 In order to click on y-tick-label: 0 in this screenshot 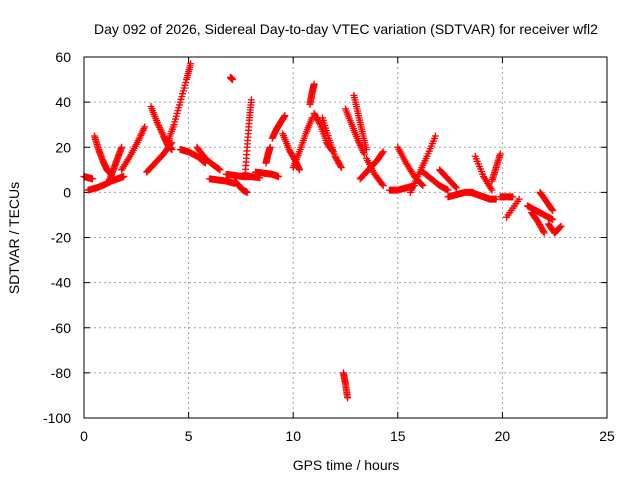, I will do `click(67, 192)`.